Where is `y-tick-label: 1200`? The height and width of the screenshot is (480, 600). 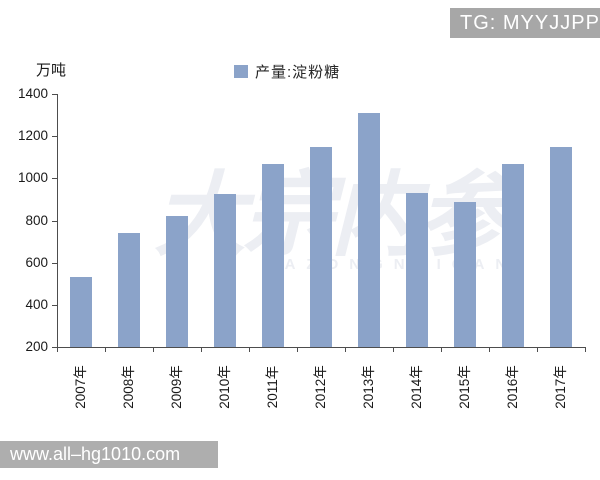
y-tick-label: 1200 is located at coordinates (32, 135).